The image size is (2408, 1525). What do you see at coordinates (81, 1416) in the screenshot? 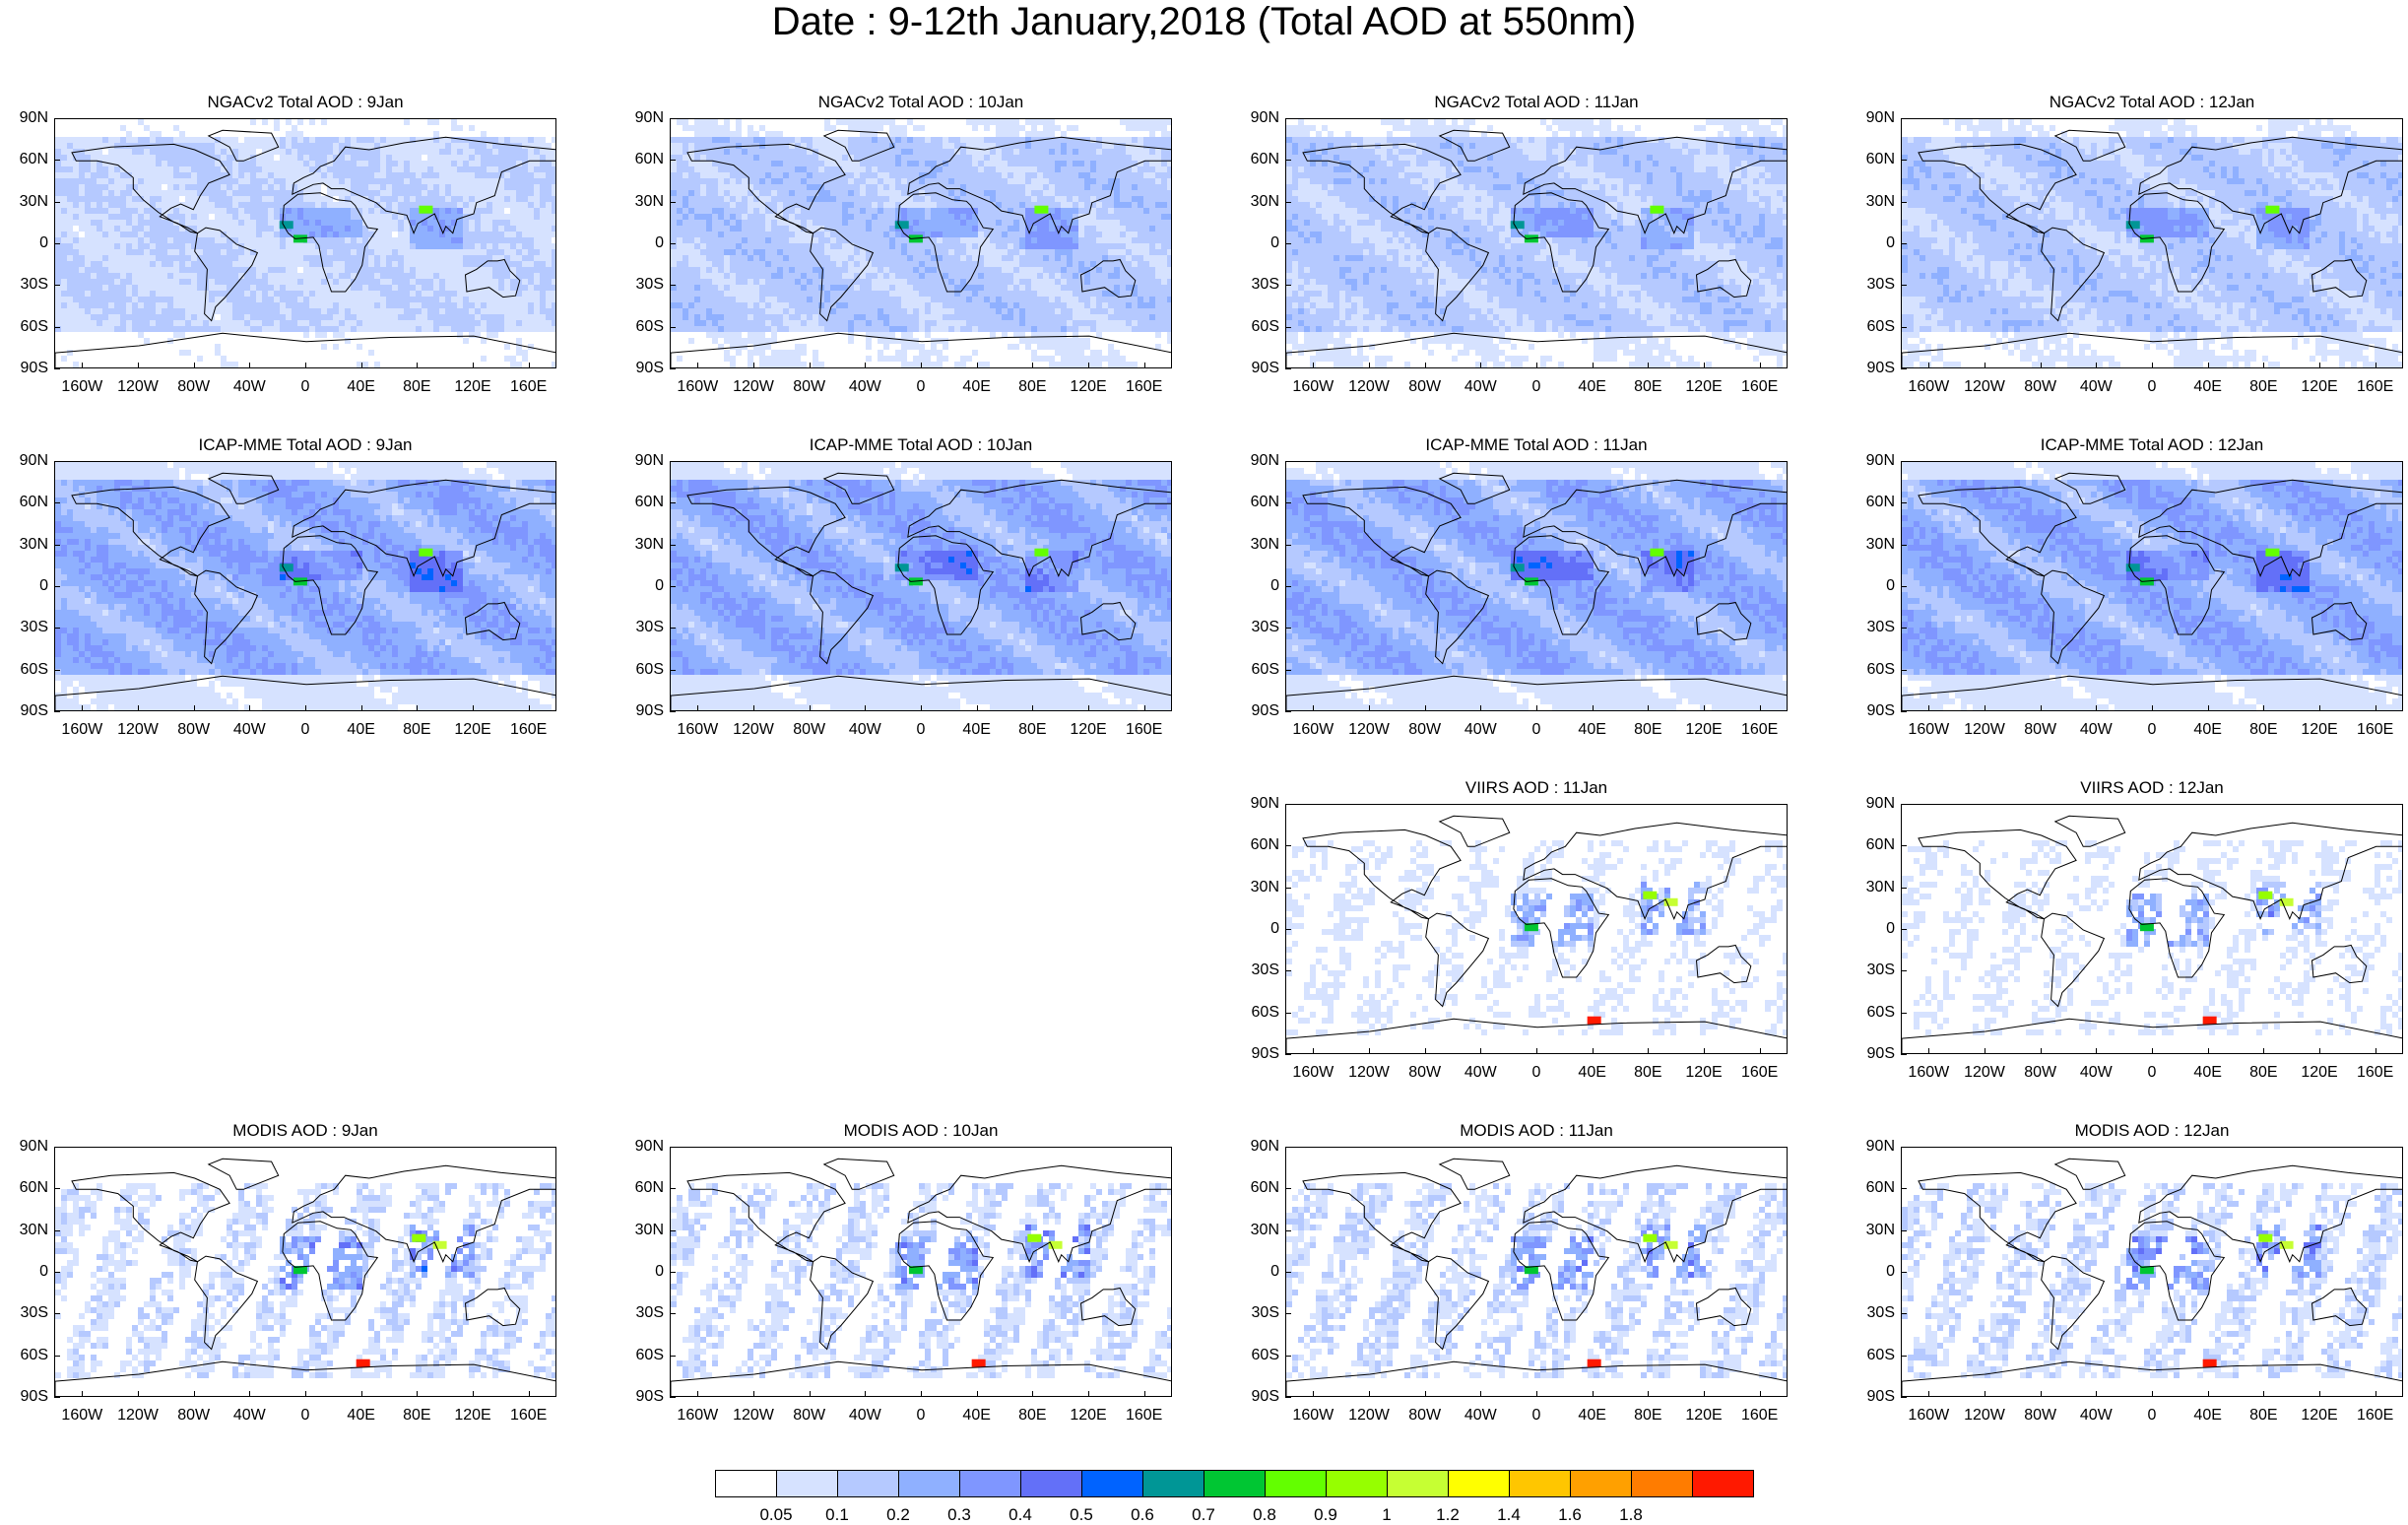
I see `lon-tick-label: 160W` at bounding box center [81, 1416].